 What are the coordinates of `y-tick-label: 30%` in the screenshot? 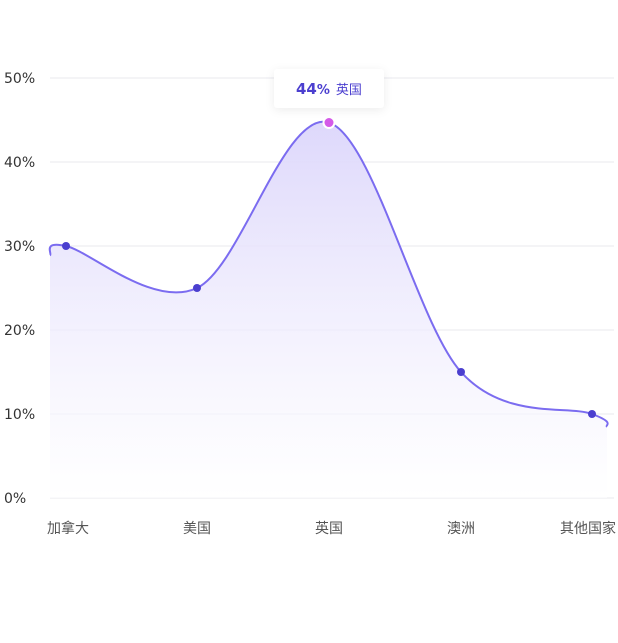 It's located at (19, 247).